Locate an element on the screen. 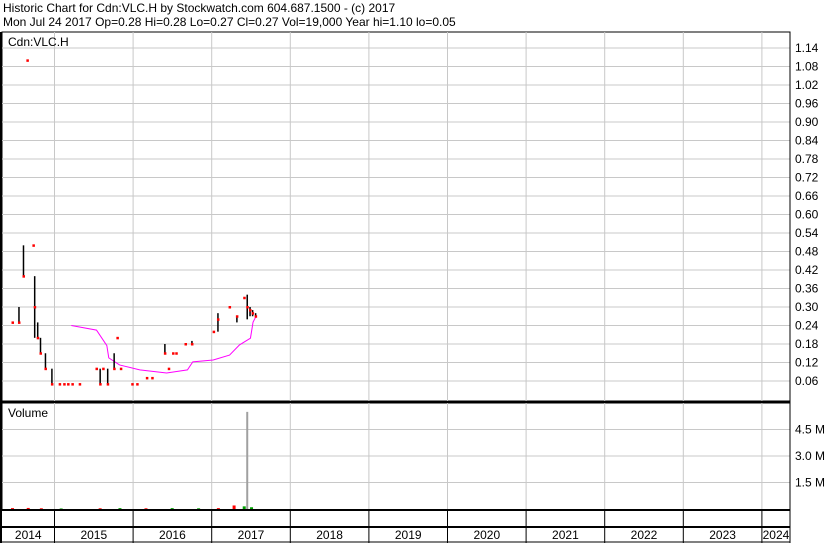 Image resolution: width=830 pixels, height=543 pixels. price-tick-label: 0.24 is located at coordinates (807, 326).